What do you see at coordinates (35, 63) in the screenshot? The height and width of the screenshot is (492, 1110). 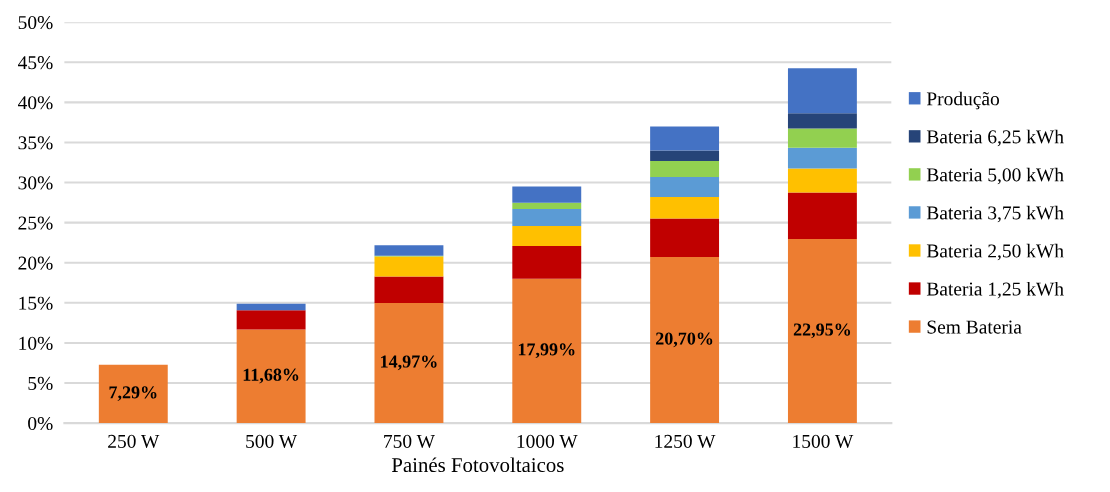 I see `y-tick-label: 45%` at bounding box center [35, 63].